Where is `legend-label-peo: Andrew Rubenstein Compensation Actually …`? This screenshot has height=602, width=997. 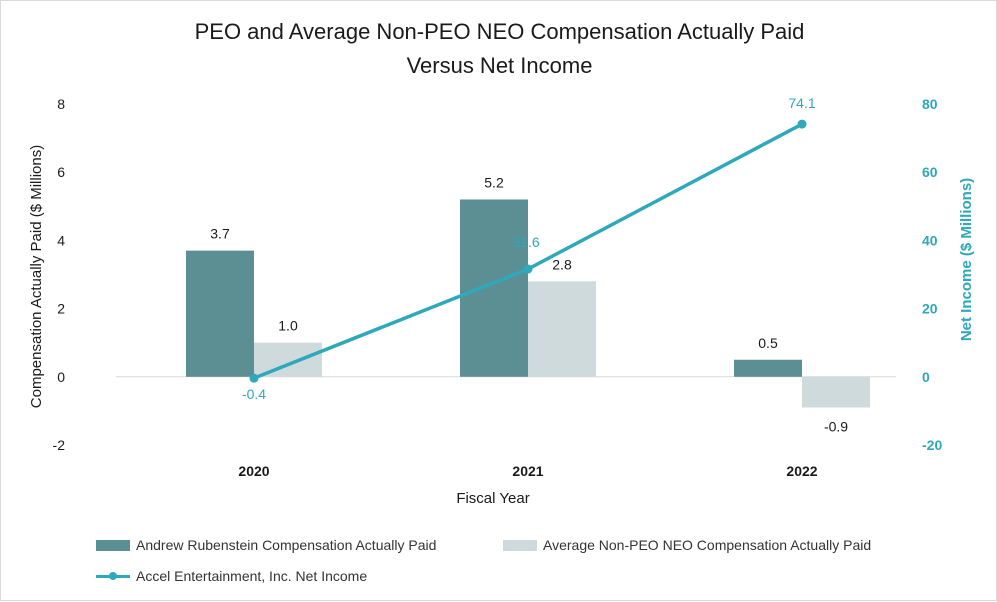
legend-label-peo: Andrew Rubenstein Compensation Actually … is located at coordinates (286, 545).